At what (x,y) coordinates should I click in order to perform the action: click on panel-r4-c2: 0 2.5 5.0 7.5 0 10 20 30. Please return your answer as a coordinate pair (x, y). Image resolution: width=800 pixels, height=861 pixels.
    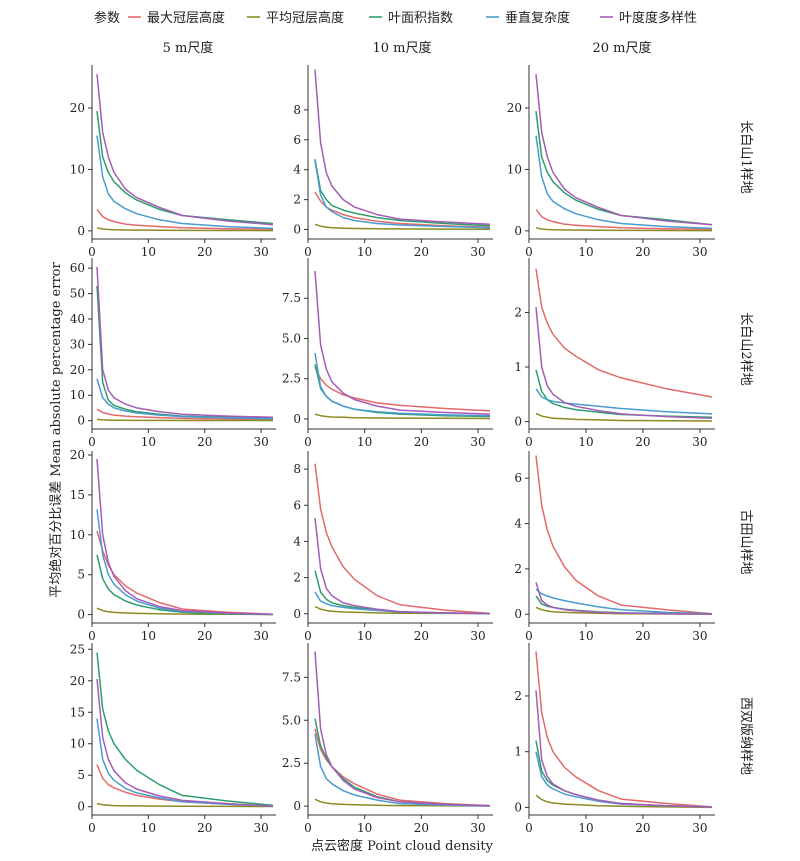
    Looking at the image, I should click on (387, 739).